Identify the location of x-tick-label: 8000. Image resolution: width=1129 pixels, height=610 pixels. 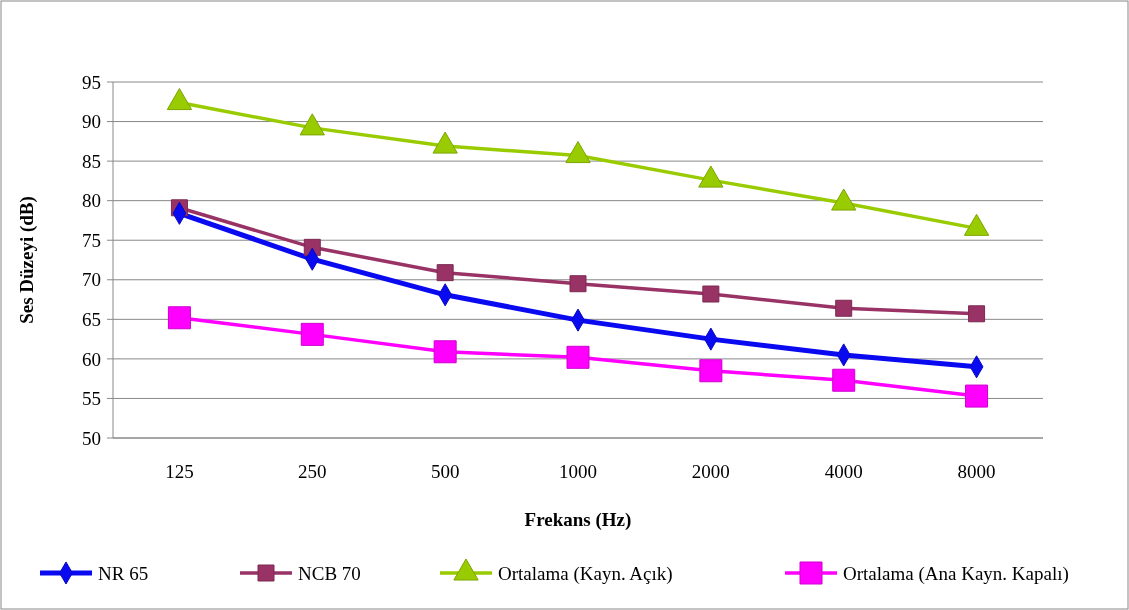
(976, 471).